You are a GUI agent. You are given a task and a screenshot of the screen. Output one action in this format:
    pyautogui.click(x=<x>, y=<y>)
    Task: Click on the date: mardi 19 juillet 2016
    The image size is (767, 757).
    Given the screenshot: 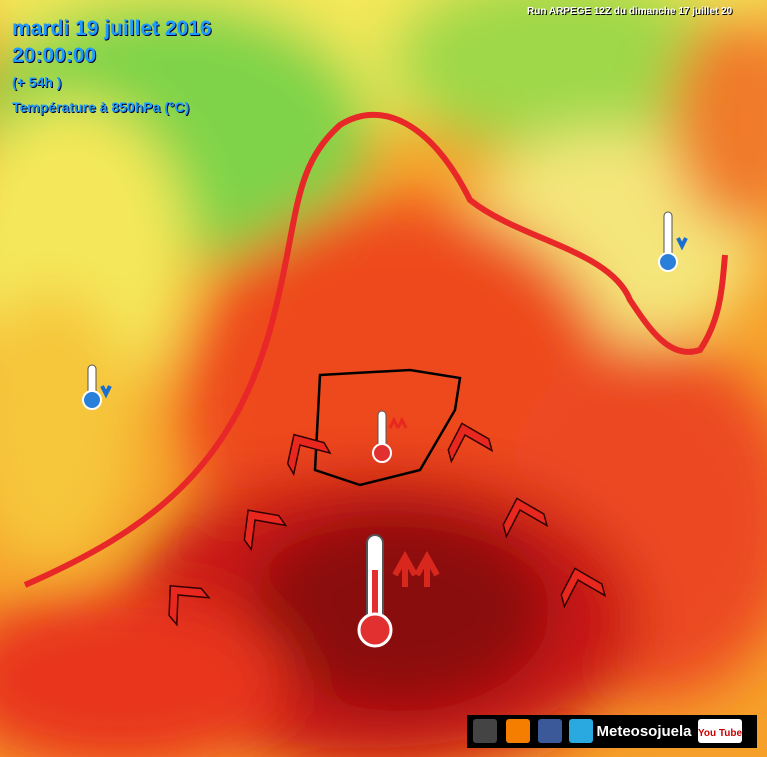 What is the action you would take?
    pyautogui.click(x=112, y=28)
    